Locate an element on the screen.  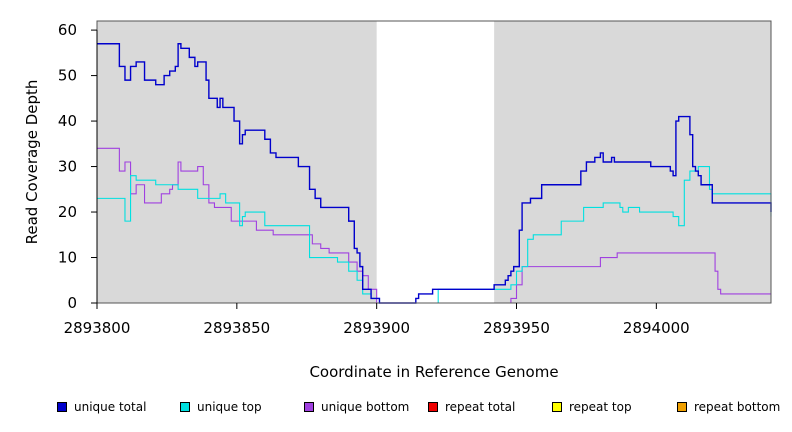
legend-item-repeat-top: repeat top is located at coordinates (592, 409).